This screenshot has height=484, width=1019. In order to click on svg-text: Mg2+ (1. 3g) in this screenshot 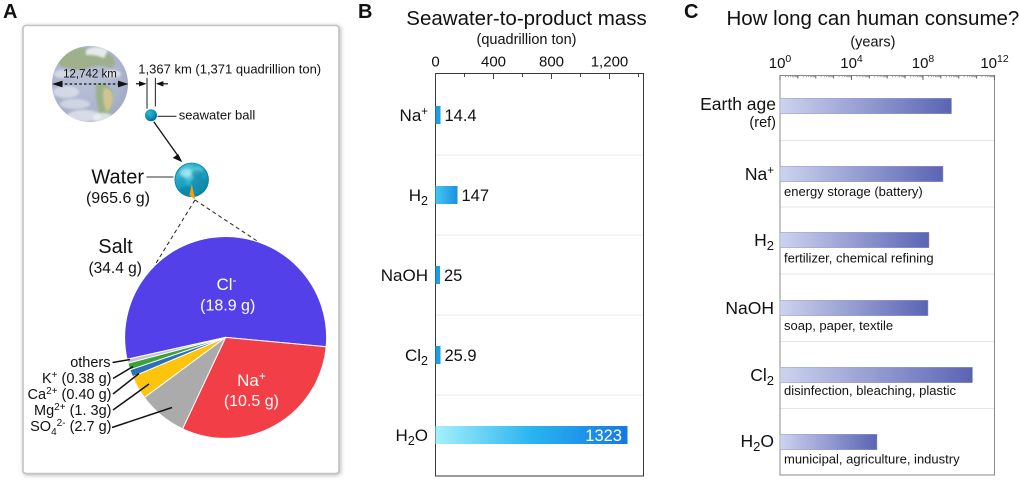, I will do `click(73, 410)`.